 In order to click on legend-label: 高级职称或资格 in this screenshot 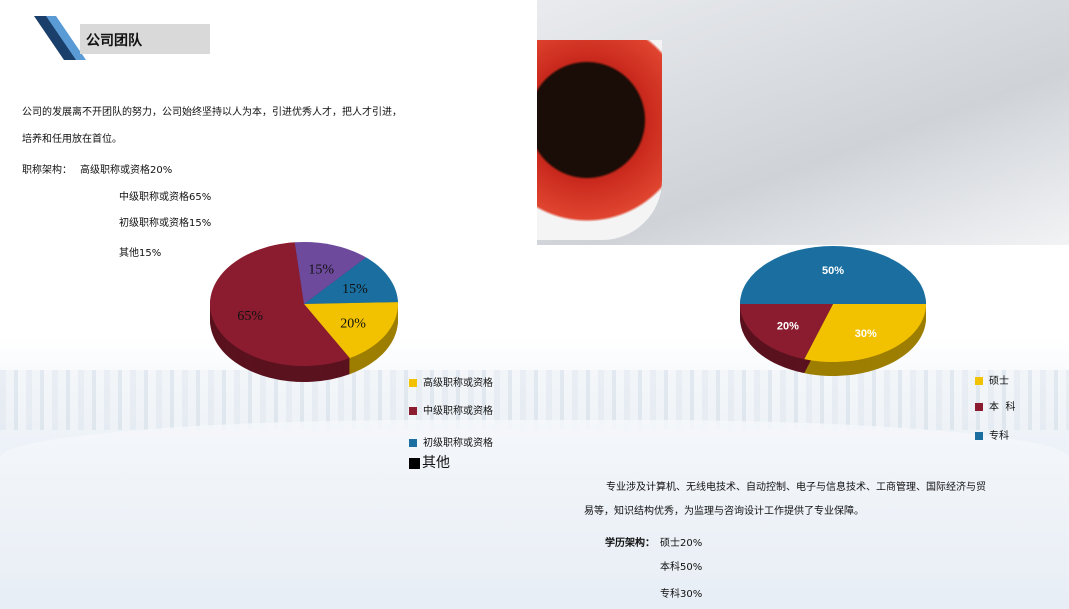, I will do `click(458, 383)`.